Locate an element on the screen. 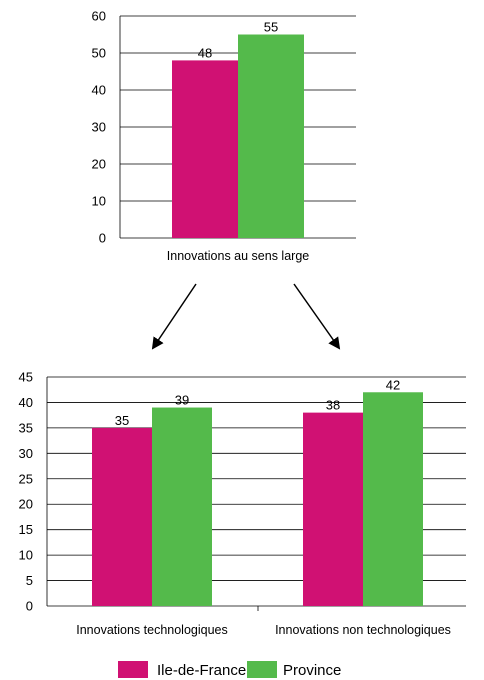  y-tick-label: 5 is located at coordinates (29, 580).